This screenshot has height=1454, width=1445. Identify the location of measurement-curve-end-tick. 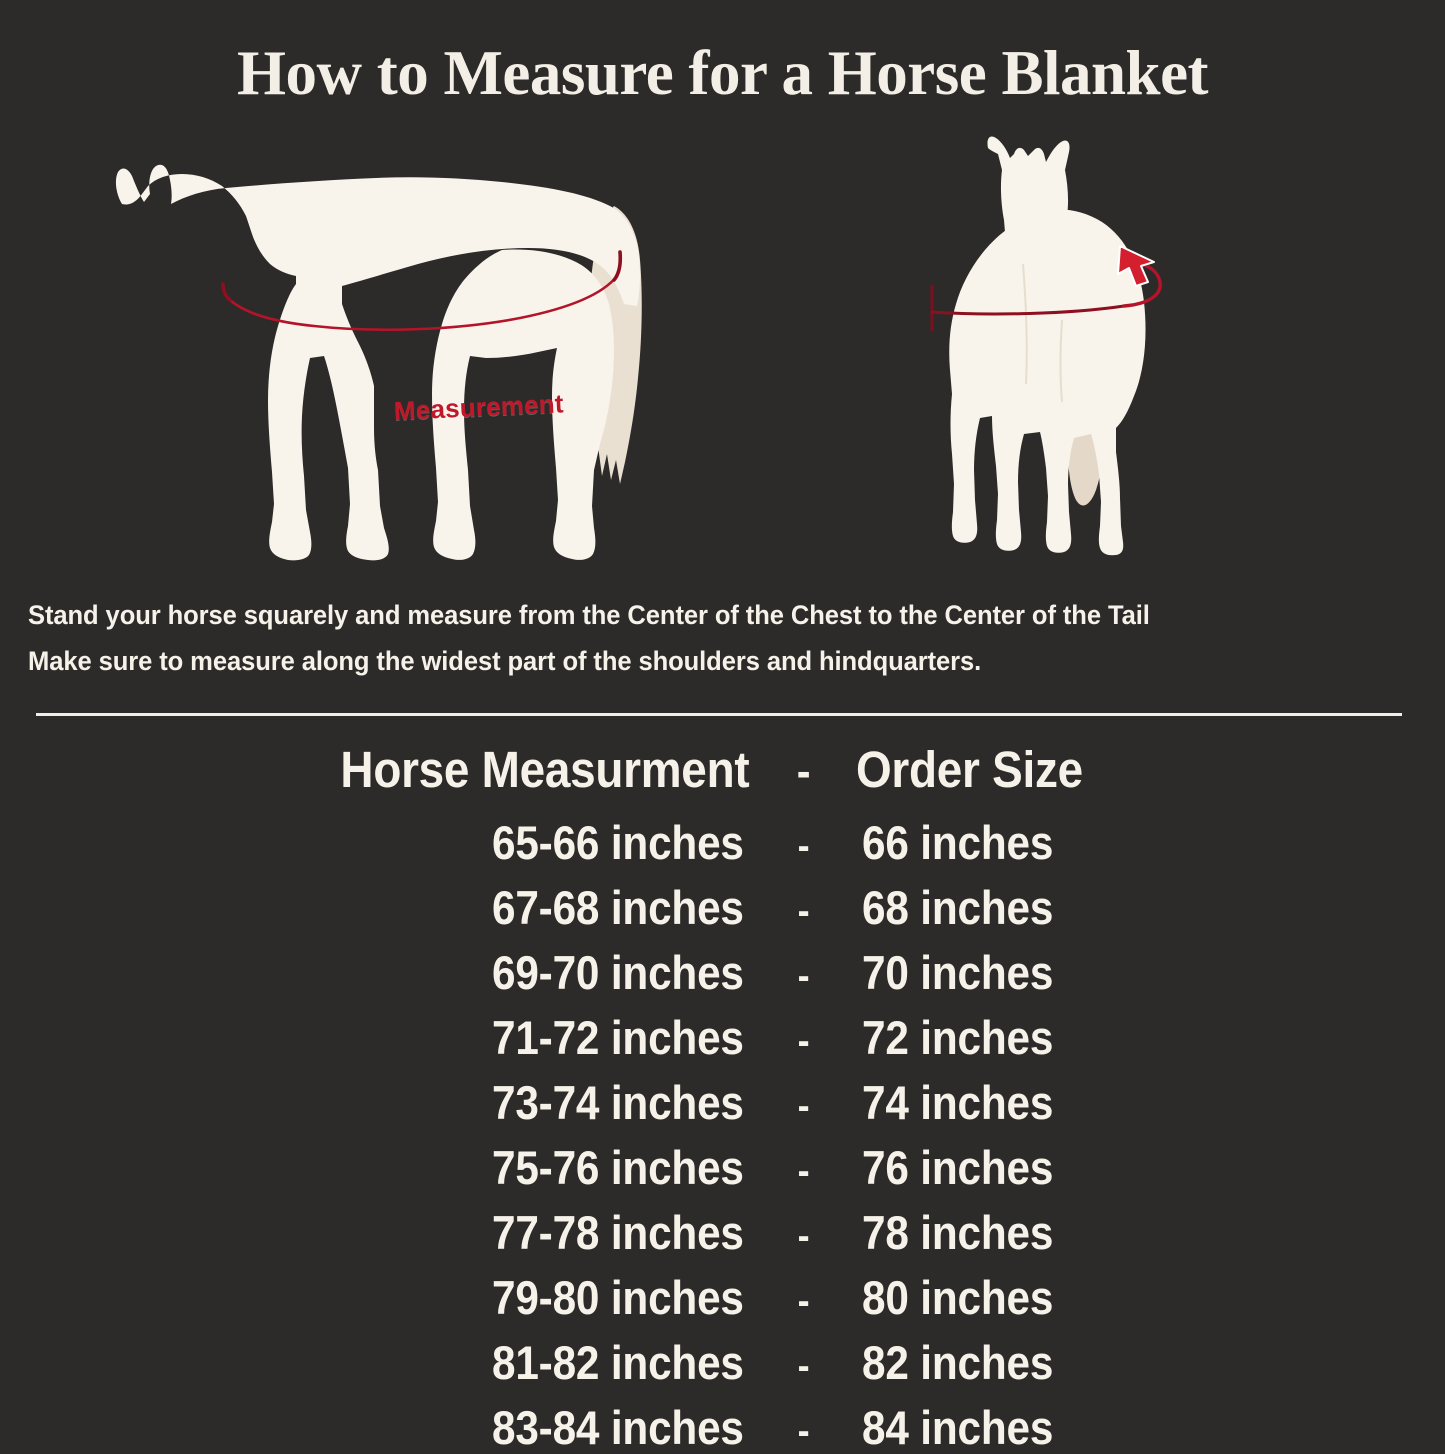
(617, 266).